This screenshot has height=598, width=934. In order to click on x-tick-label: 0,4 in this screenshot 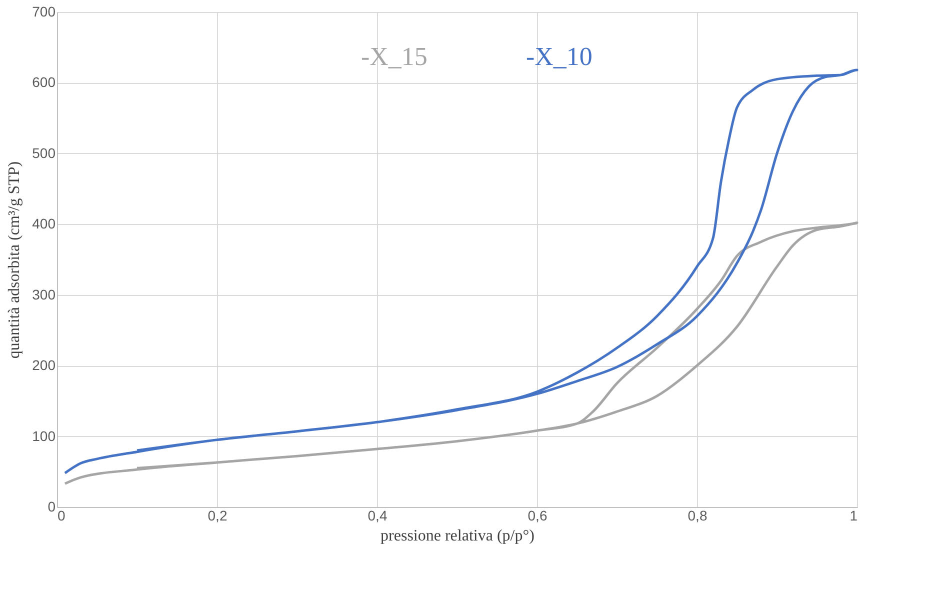, I will do `click(378, 516)`.